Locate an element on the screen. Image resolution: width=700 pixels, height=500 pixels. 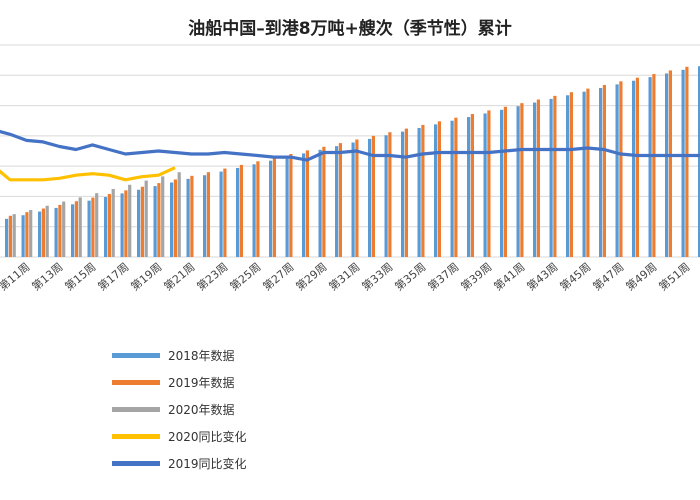
x-tick-label: 第43周 is located at coordinates (542, 277).